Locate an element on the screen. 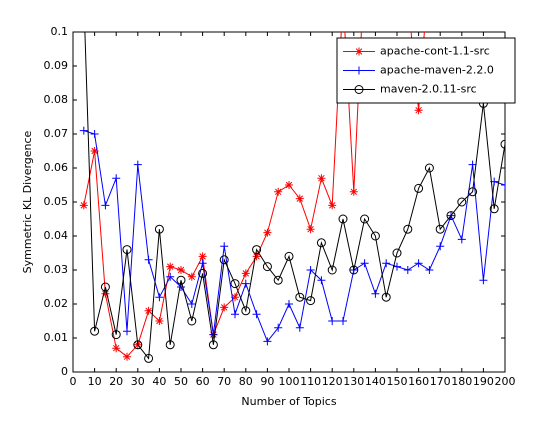 This screenshot has width=558, height=424. x-tick-label: 100 is located at coordinates (289, 381).